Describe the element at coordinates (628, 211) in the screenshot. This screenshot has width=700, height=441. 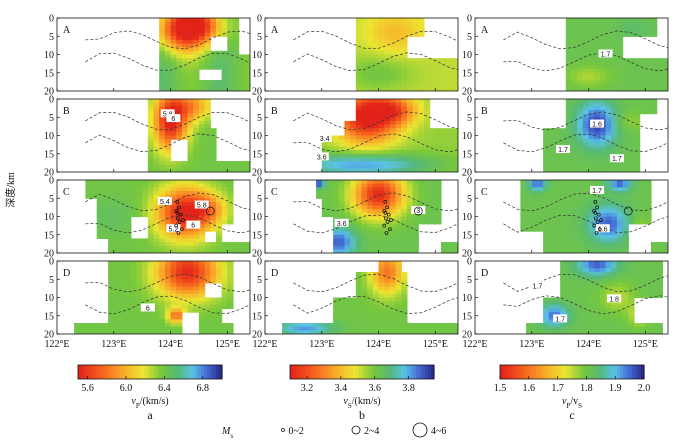
I see `earthquake-marker` at that location.